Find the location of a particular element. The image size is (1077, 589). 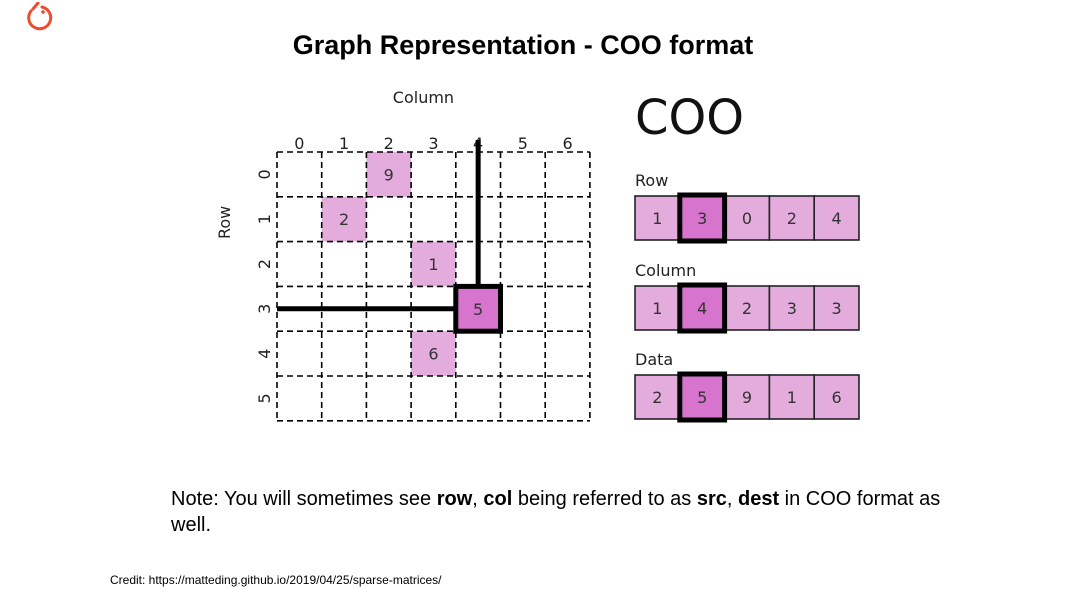

row-tick-label: 5 is located at coordinates (264, 398).